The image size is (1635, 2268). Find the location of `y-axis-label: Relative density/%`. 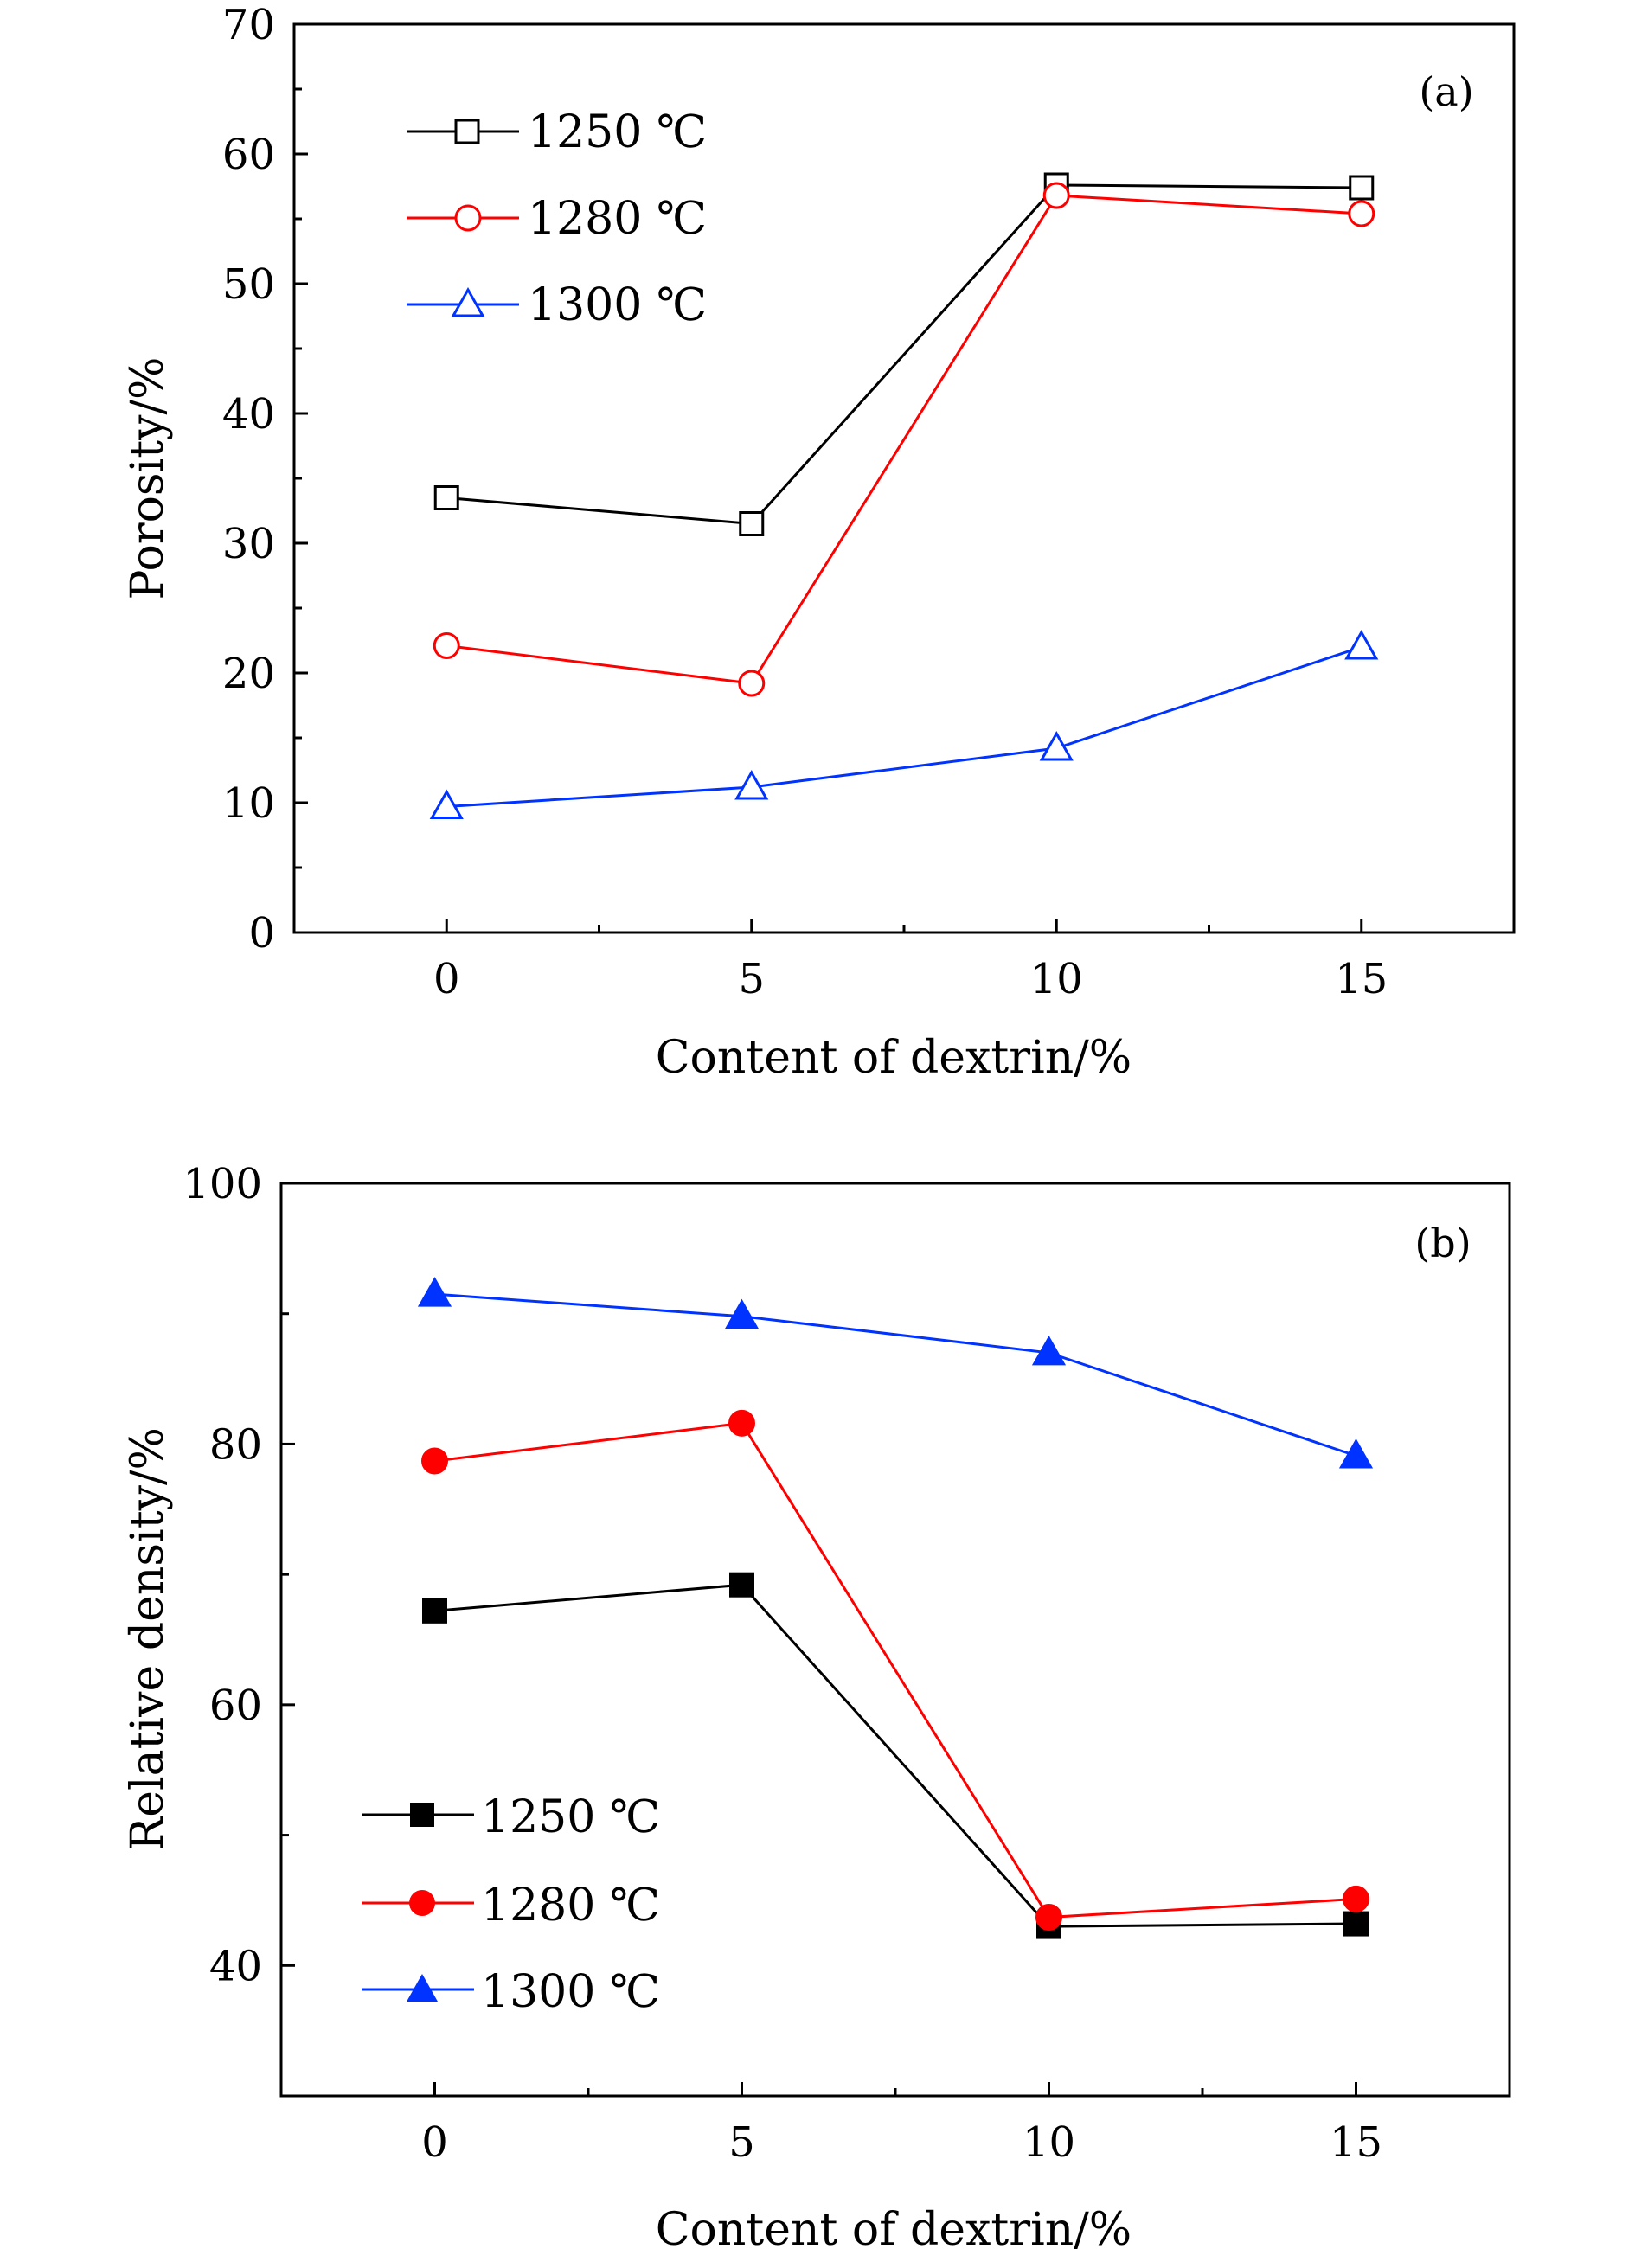

y-axis-label: Relative density/% is located at coordinates (148, 1639).